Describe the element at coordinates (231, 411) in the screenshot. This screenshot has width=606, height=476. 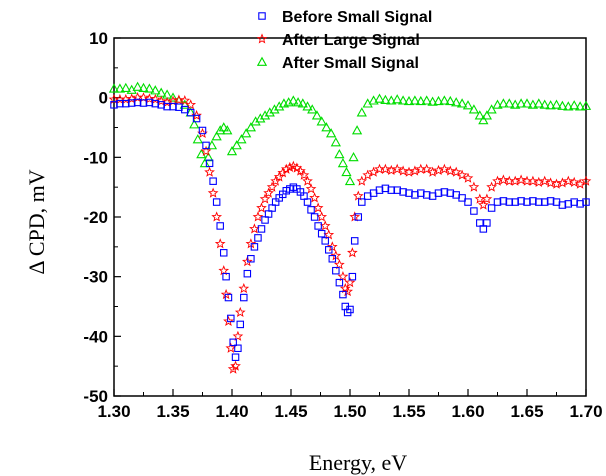
I see `x-tick-label: 1.40` at that location.